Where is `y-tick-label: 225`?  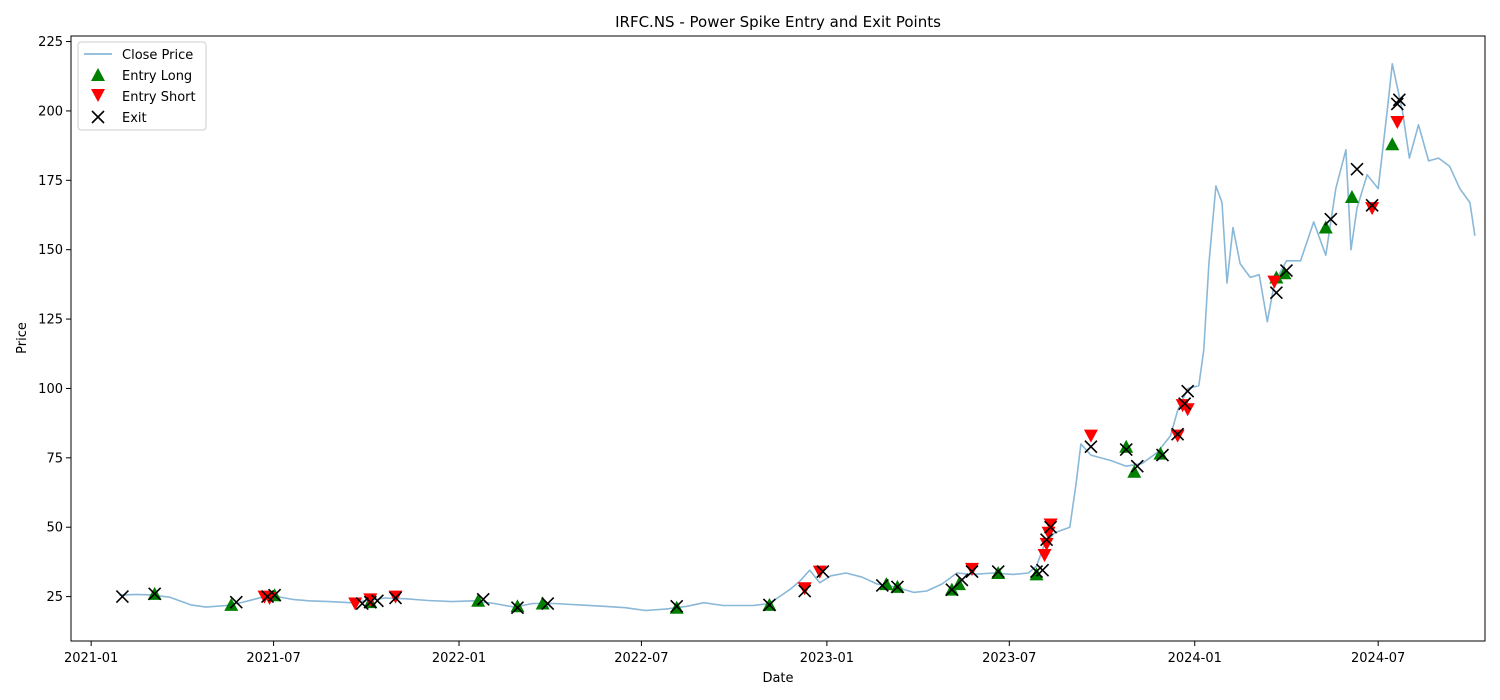
y-tick-label: 225 is located at coordinates (50, 42).